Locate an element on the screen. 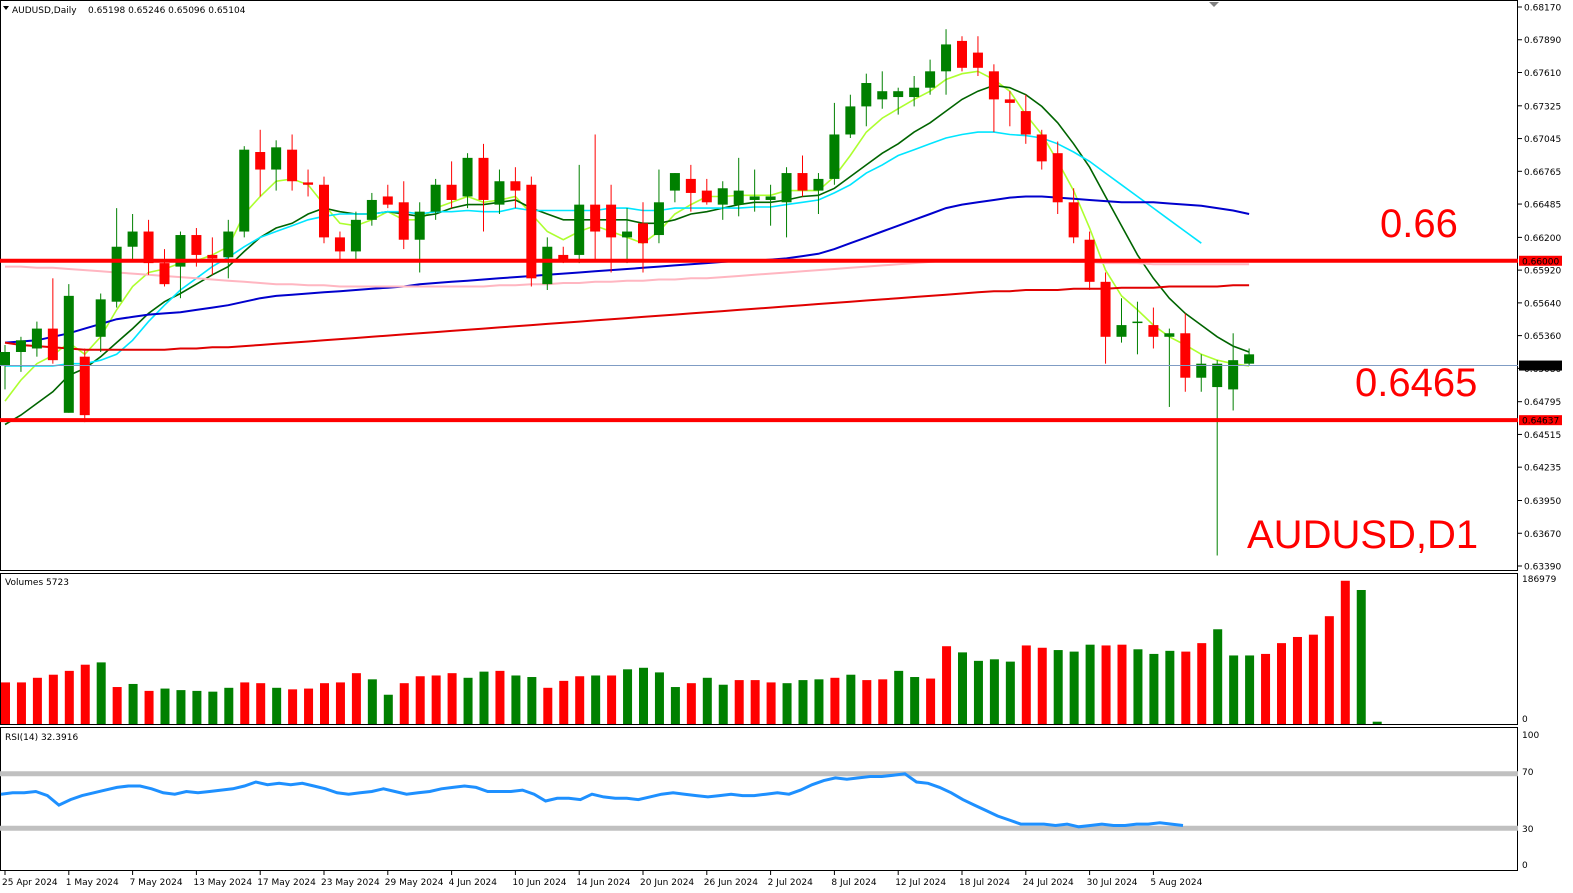 Image resolution: width=1573 pixels, height=893 pixels. x-tick-label: 18 Jul 2024 is located at coordinates (984, 883).